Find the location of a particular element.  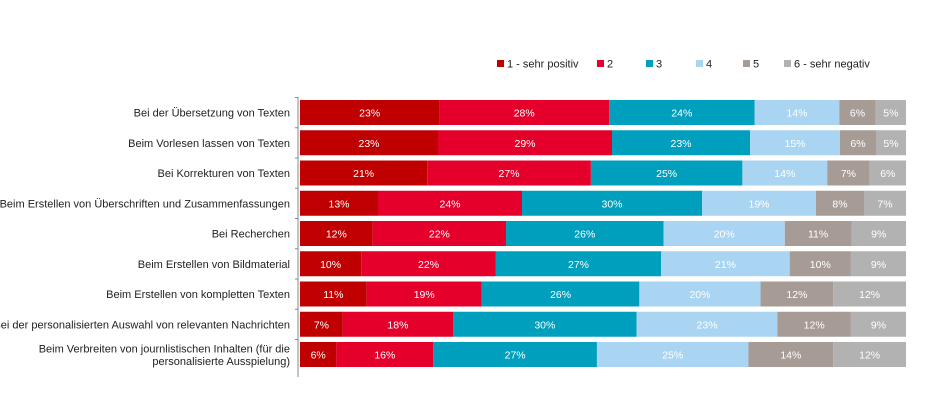

category-label: Beim Erstellen von kompletten Texten is located at coordinates (198, 295).